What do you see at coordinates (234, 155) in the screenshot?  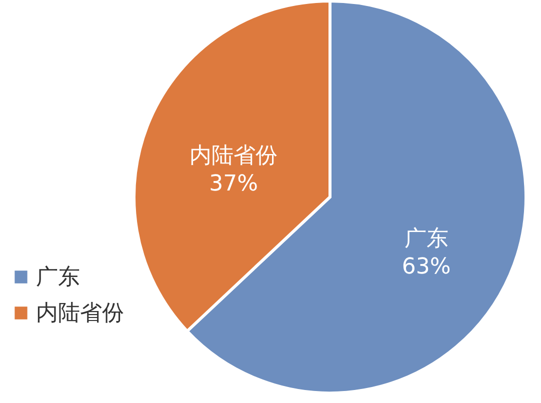 I see `slice-label: 内陆省份` at bounding box center [234, 155].